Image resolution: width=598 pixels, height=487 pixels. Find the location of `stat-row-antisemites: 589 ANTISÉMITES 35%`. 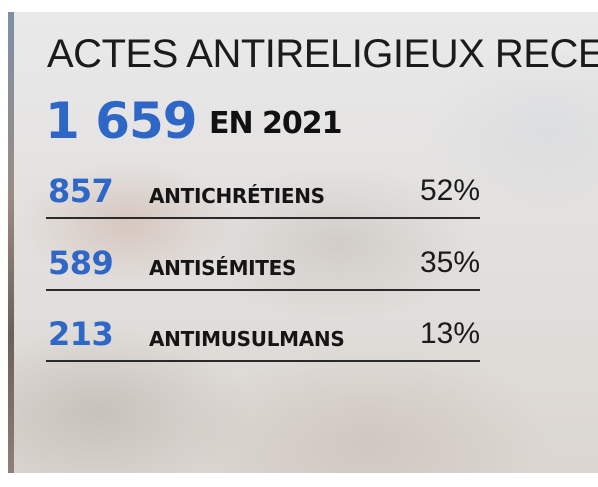

stat-row-antisemites: 589 ANTISÉMITES 35% is located at coordinates (303, 269).